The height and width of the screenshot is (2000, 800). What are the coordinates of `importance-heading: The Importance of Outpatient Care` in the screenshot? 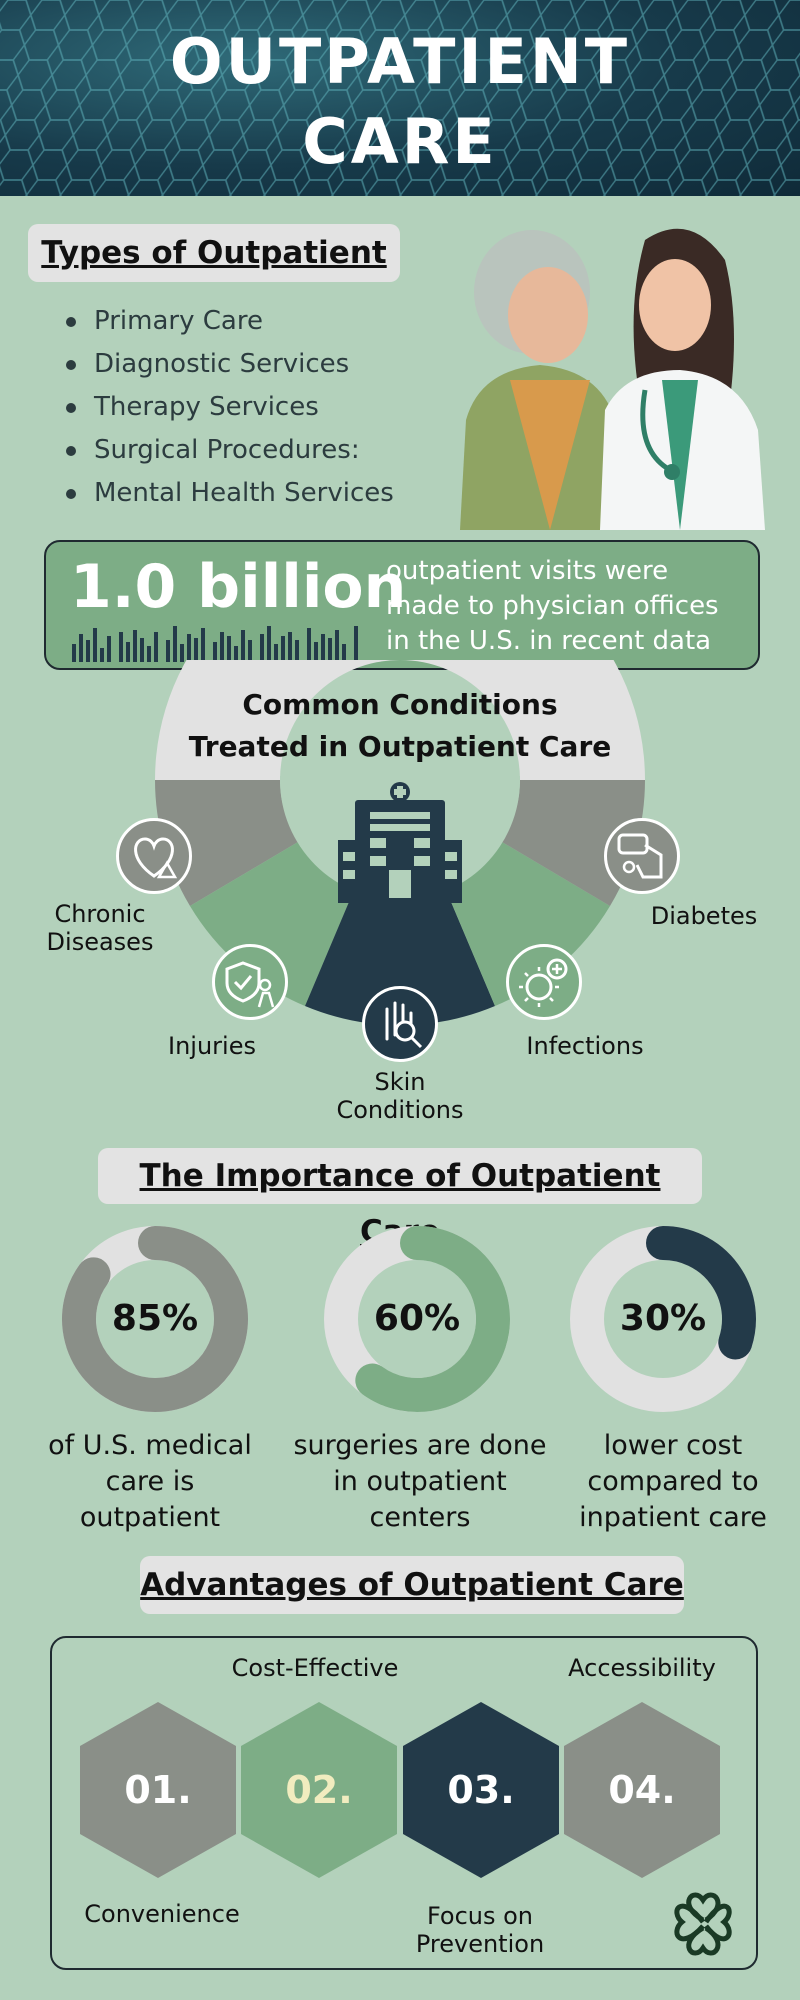 It's located at (400, 1199).